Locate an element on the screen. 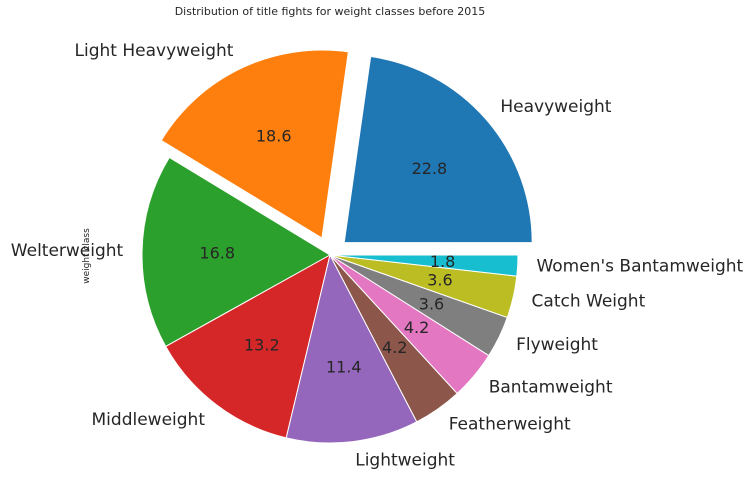 This screenshot has height=500, width=755. value-label-catch-weight: 3.6 is located at coordinates (439, 280).